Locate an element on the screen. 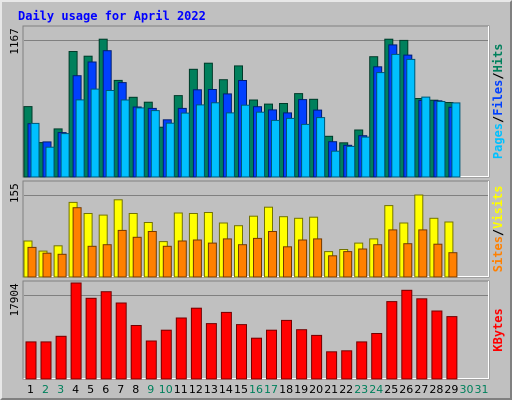 Image resolution: width=512 pixels, height=400 pixels. x-tick-label-1: 1 is located at coordinates (30, 389).